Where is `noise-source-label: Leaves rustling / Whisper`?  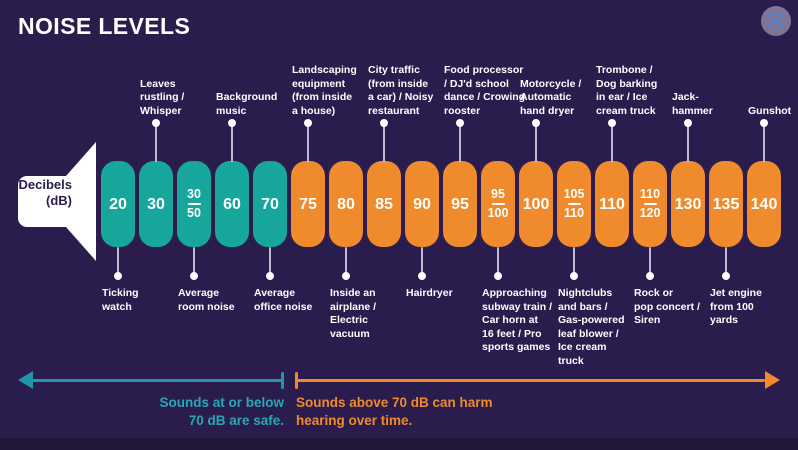 noise-source-label: Leaves rustling / Whisper is located at coordinates (162, 97).